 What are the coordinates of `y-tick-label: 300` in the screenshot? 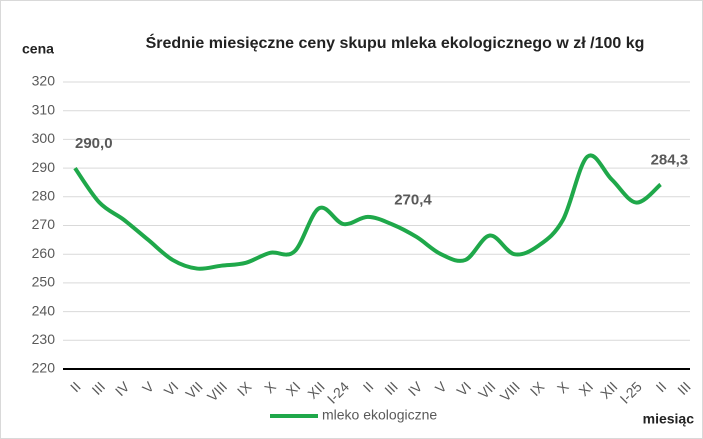 It's located at (44, 138).